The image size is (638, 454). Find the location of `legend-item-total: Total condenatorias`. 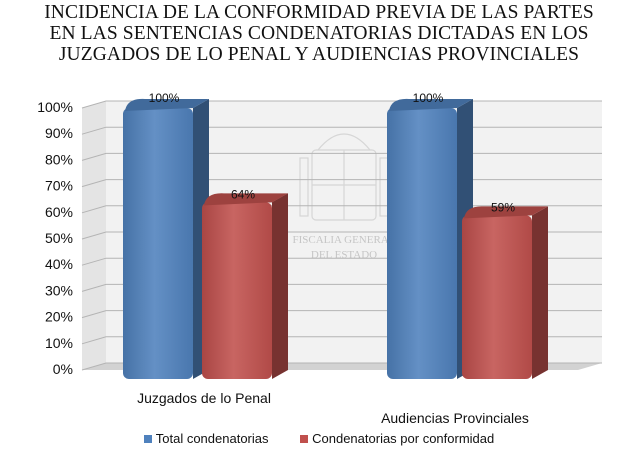

legend-item-total: Total condenatorias is located at coordinates (206, 438).